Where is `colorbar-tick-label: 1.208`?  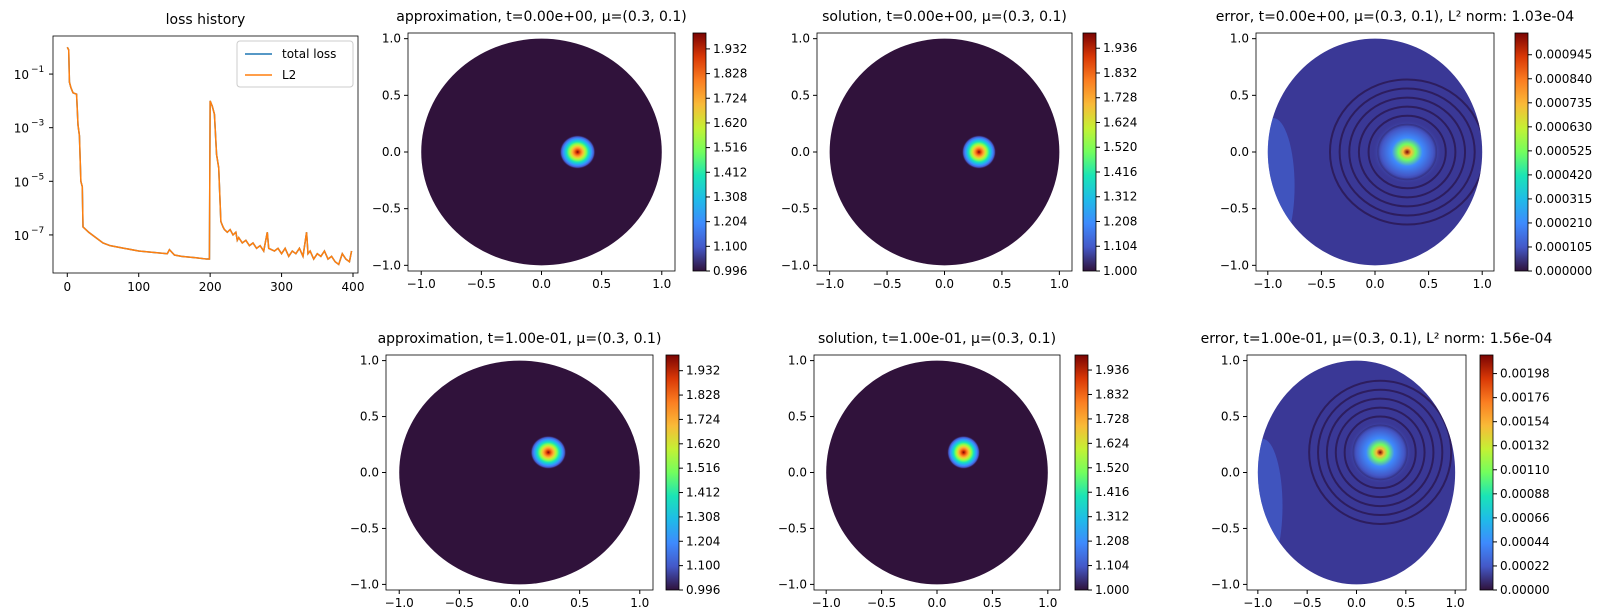
colorbar-tick-label: 1.208 is located at coordinates (1112, 541).